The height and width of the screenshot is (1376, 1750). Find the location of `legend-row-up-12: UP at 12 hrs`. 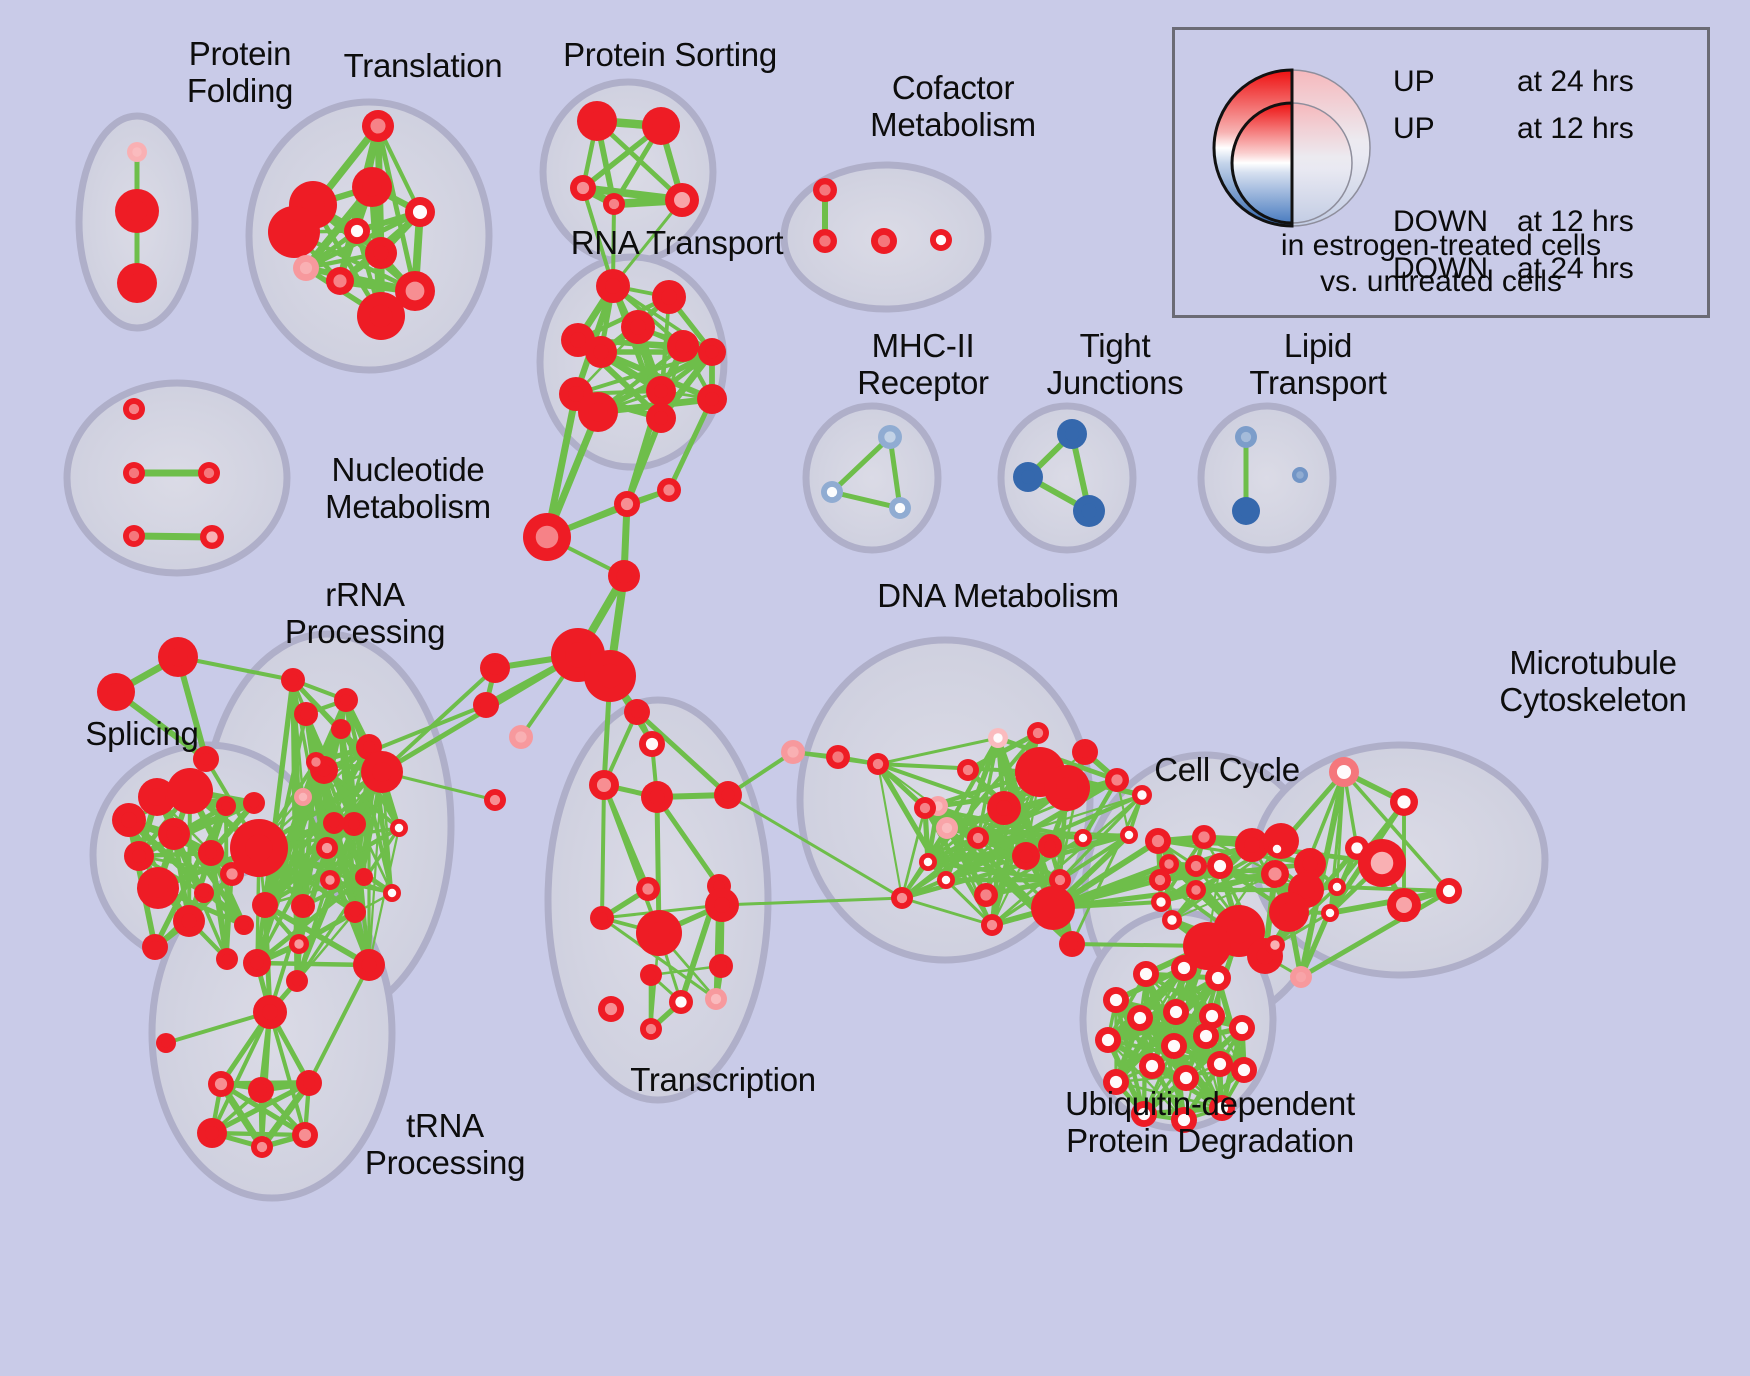

legend-row-up-12: UP at 12 hrs is located at coordinates (1548, 128).